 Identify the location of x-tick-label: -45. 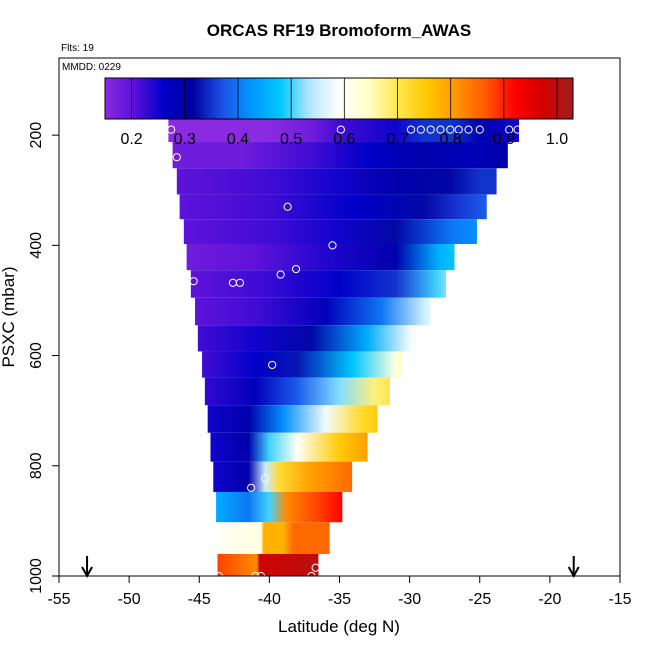
(199, 599).